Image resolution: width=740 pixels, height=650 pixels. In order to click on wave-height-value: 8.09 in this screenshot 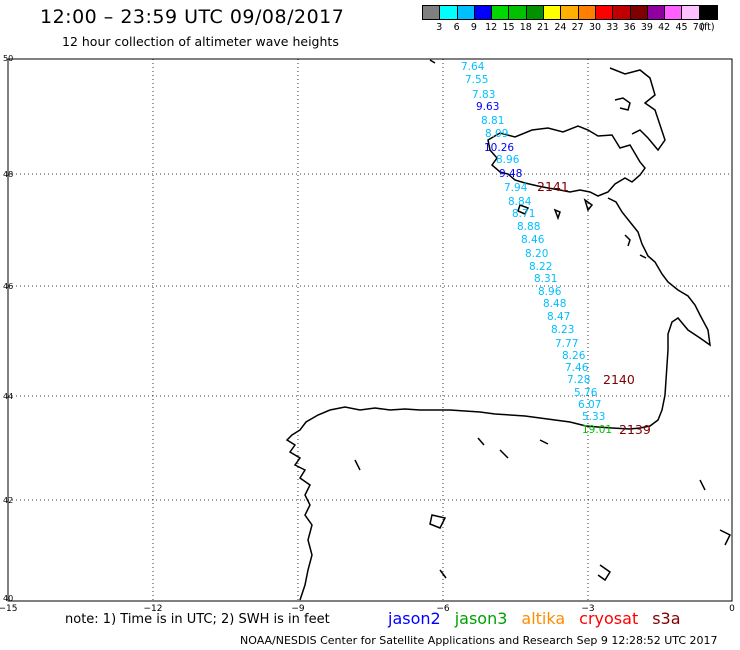, I will do `click(496, 134)`.